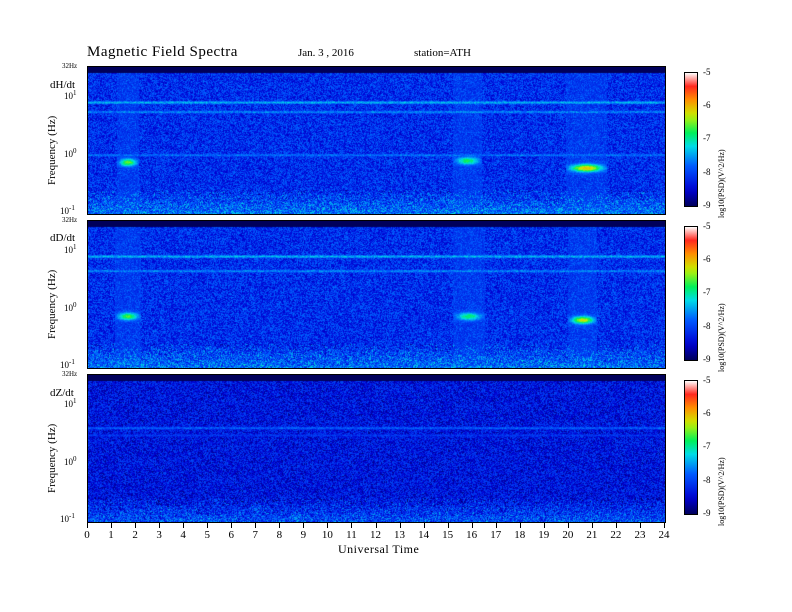  I want to click on x-tick-label: 22, so click(616, 535).